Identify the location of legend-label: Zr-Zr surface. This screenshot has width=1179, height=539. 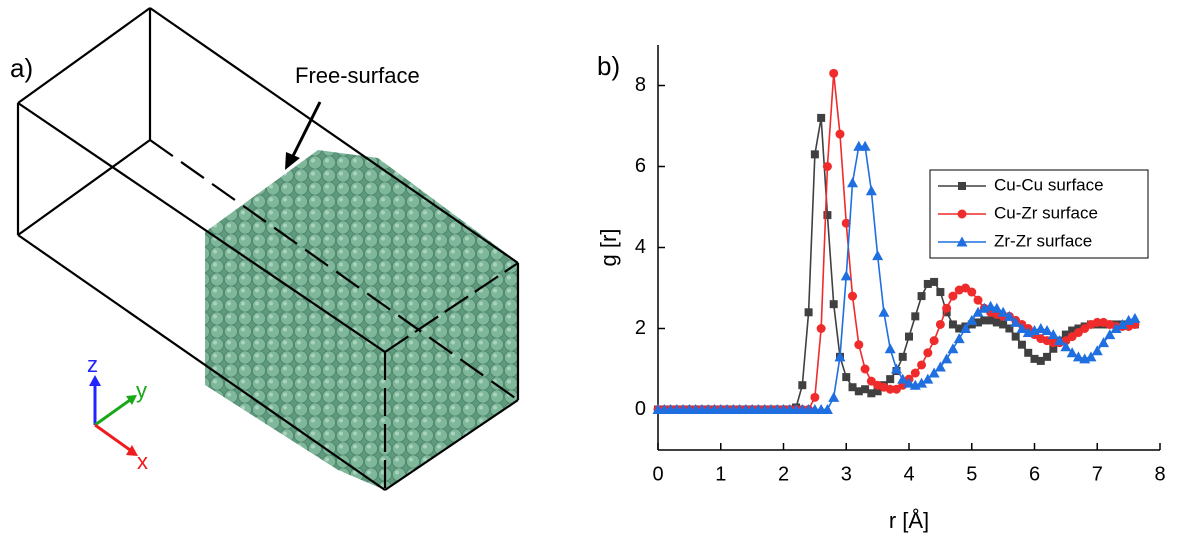
(1043, 240).